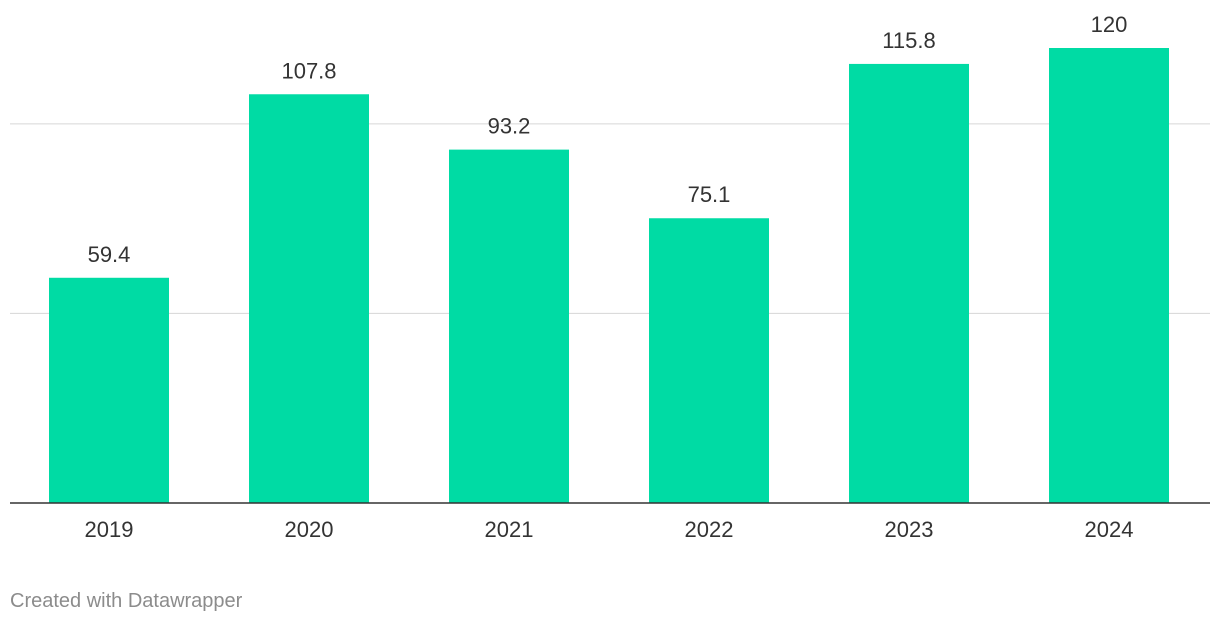  What do you see at coordinates (610, 522) in the screenshot?
I see `x-axis: 2019 2020 2021 2022 2023 2024` at bounding box center [610, 522].